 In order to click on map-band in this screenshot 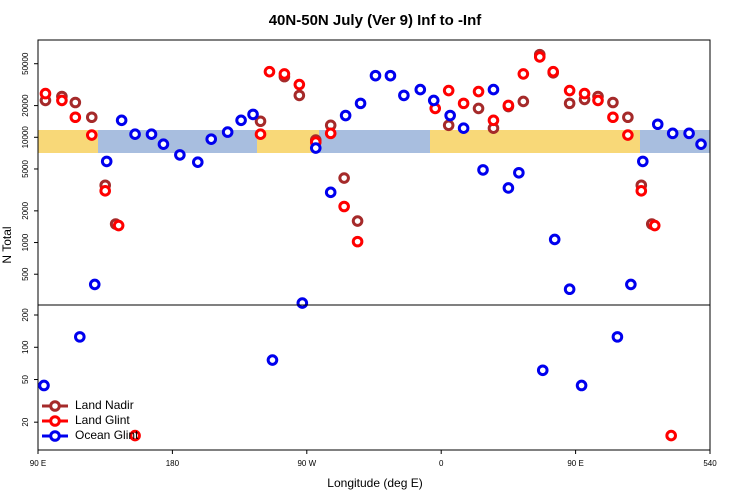, I will do `click(374, 141)`.